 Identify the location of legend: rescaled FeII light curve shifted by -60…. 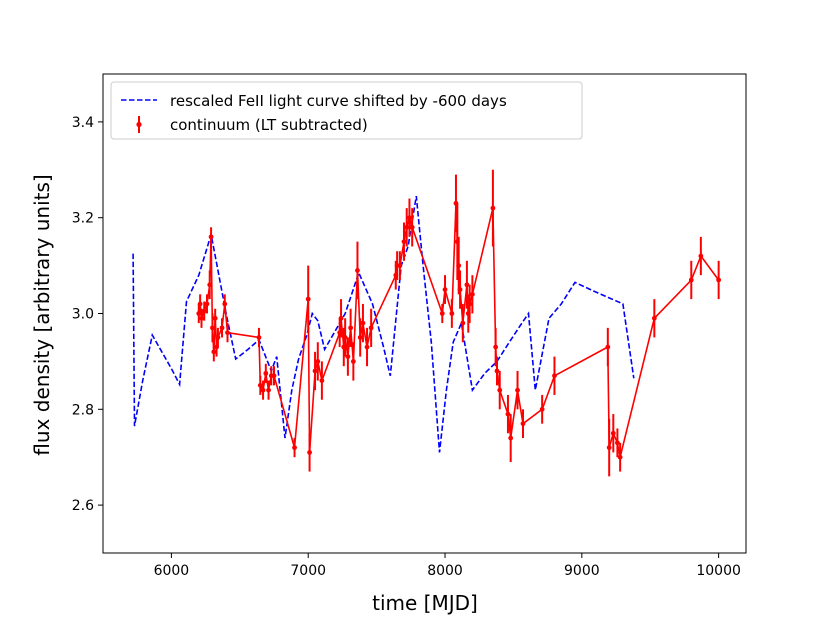
(346, 110).